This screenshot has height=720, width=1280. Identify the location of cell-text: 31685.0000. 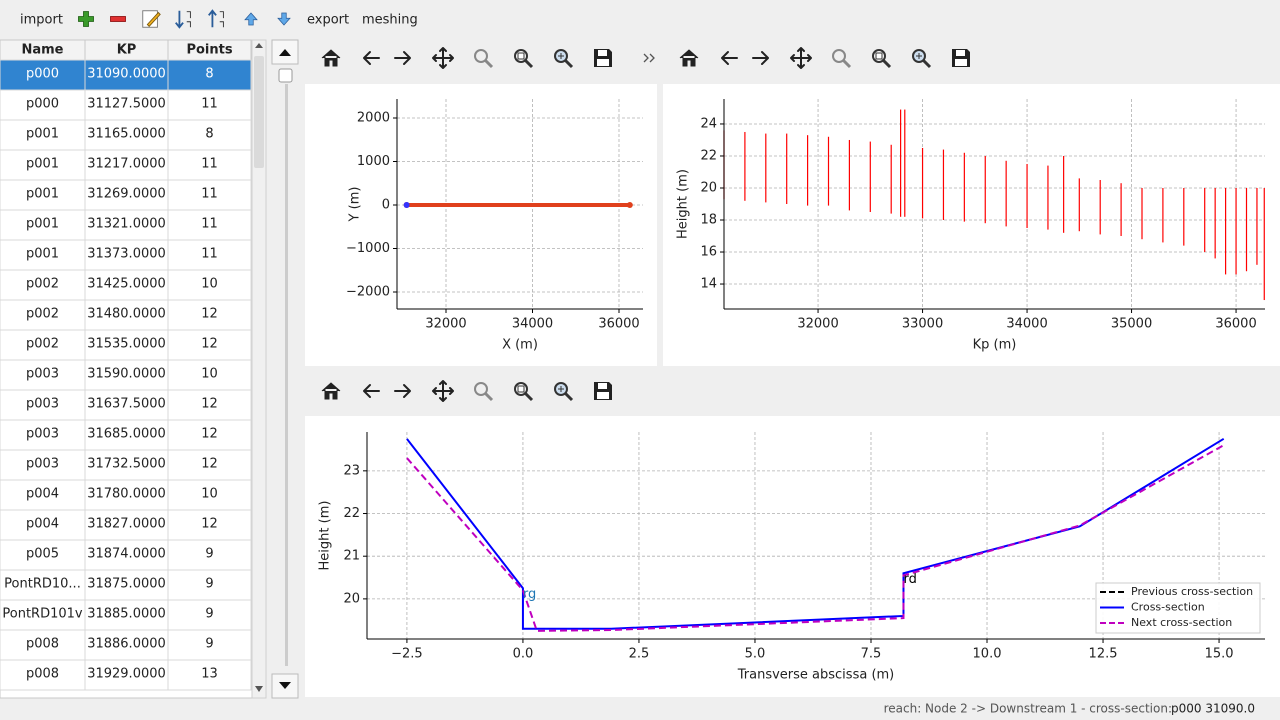
(126, 434).